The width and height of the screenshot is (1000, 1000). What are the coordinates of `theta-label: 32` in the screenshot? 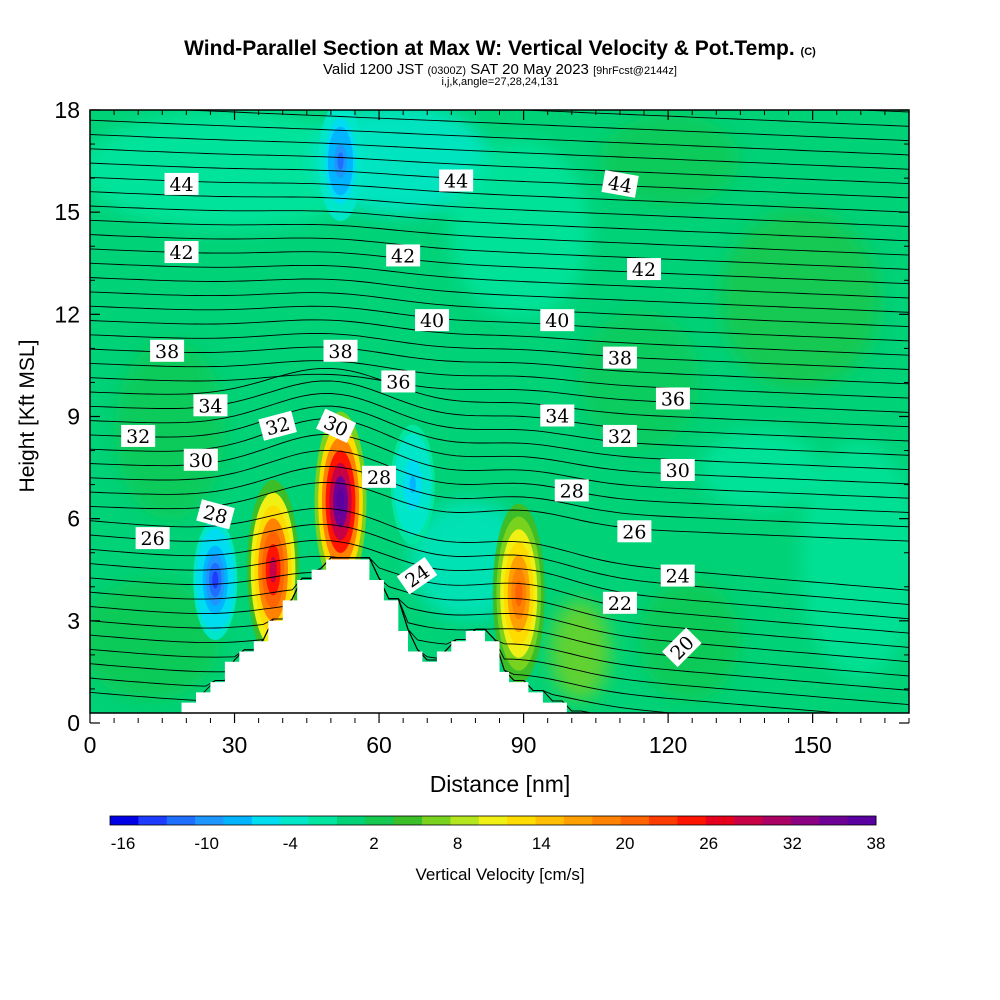 It's located at (619, 436).